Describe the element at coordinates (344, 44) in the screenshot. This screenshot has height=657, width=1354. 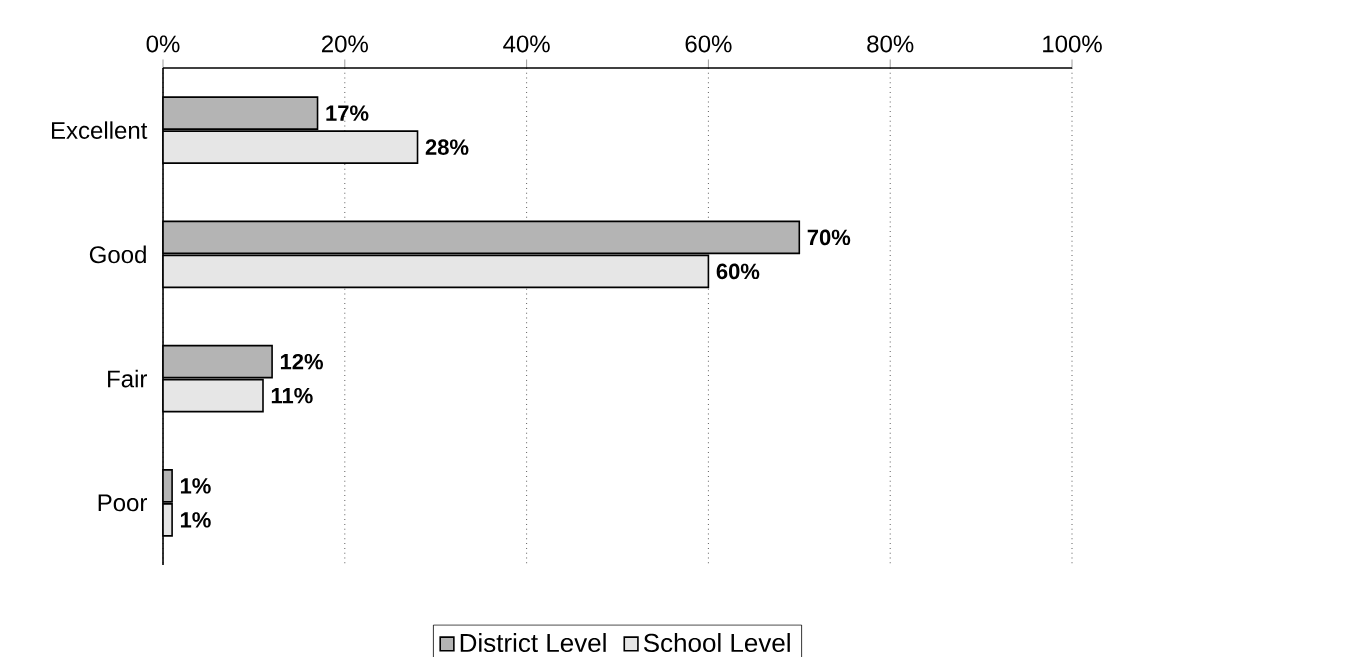
I see `x-tick-label: 20%` at that location.